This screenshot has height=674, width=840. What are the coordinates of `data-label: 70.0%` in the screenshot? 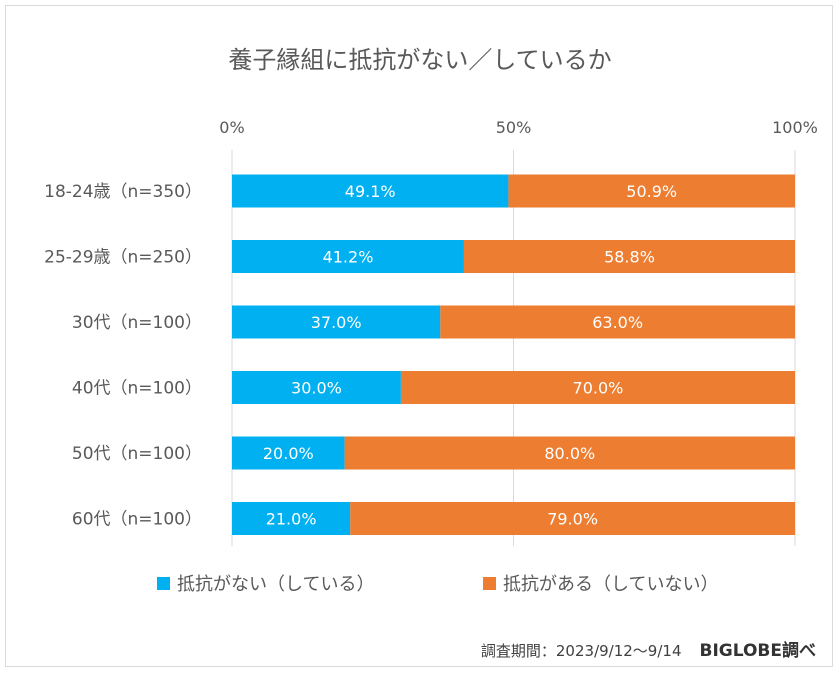 It's located at (598, 388).